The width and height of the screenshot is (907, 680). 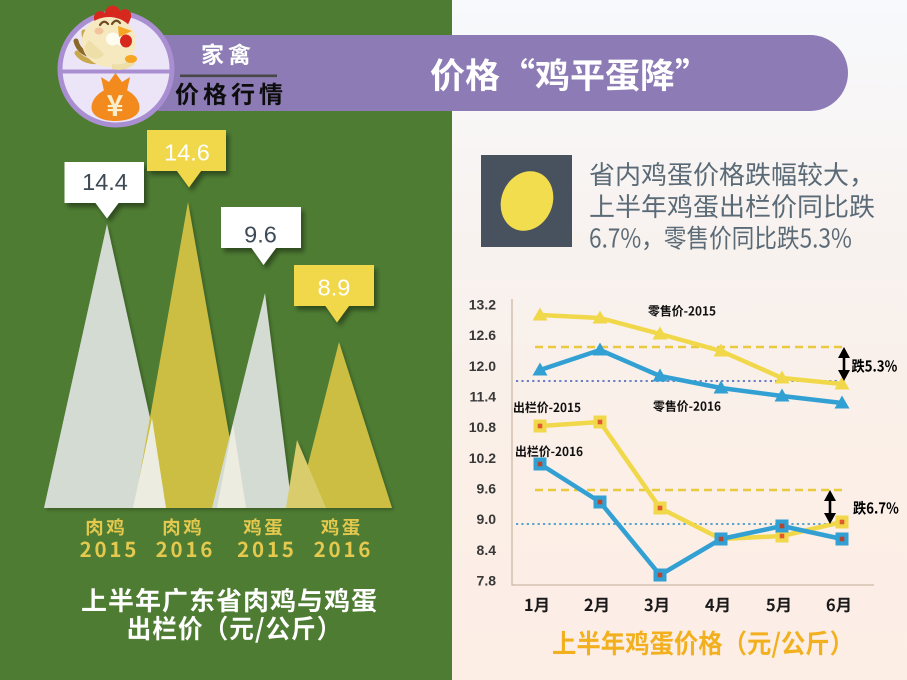 What do you see at coordinates (187, 153) in the screenshot?
I see `svg-text: 14.6` at bounding box center [187, 153].